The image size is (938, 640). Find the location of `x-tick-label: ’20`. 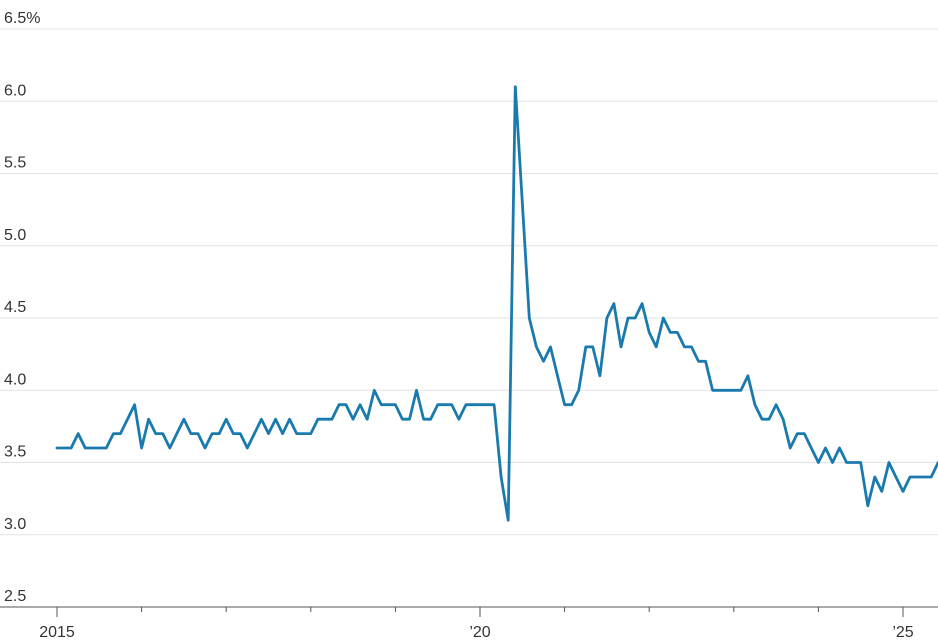

x-tick-label: ’20 is located at coordinates (479, 632).